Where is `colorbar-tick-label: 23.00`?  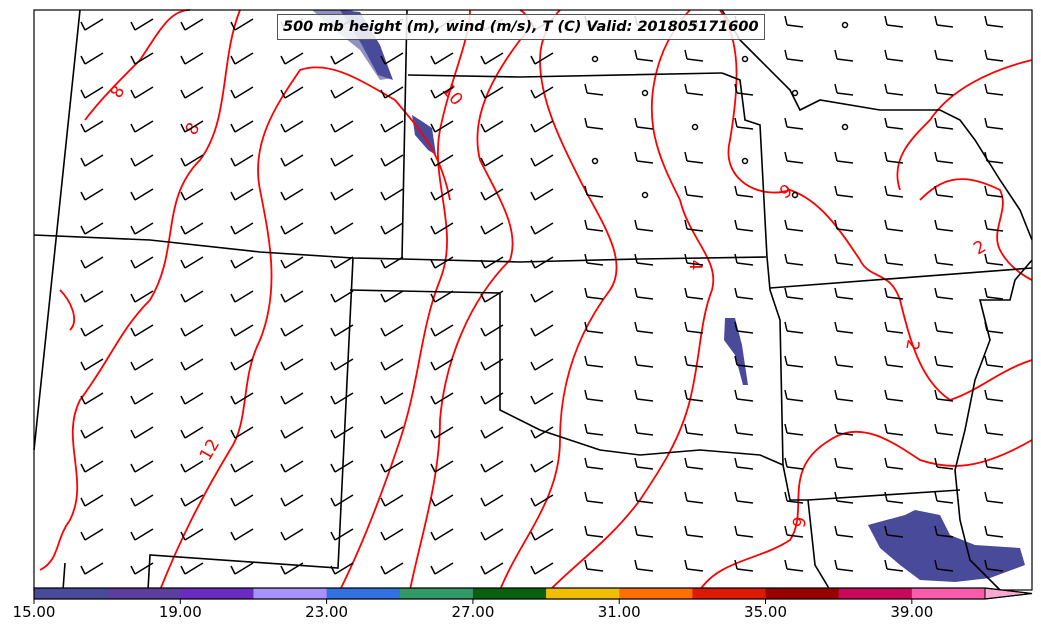
colorbar-tick-label: 23.00 is located at coordinates (327, 612).